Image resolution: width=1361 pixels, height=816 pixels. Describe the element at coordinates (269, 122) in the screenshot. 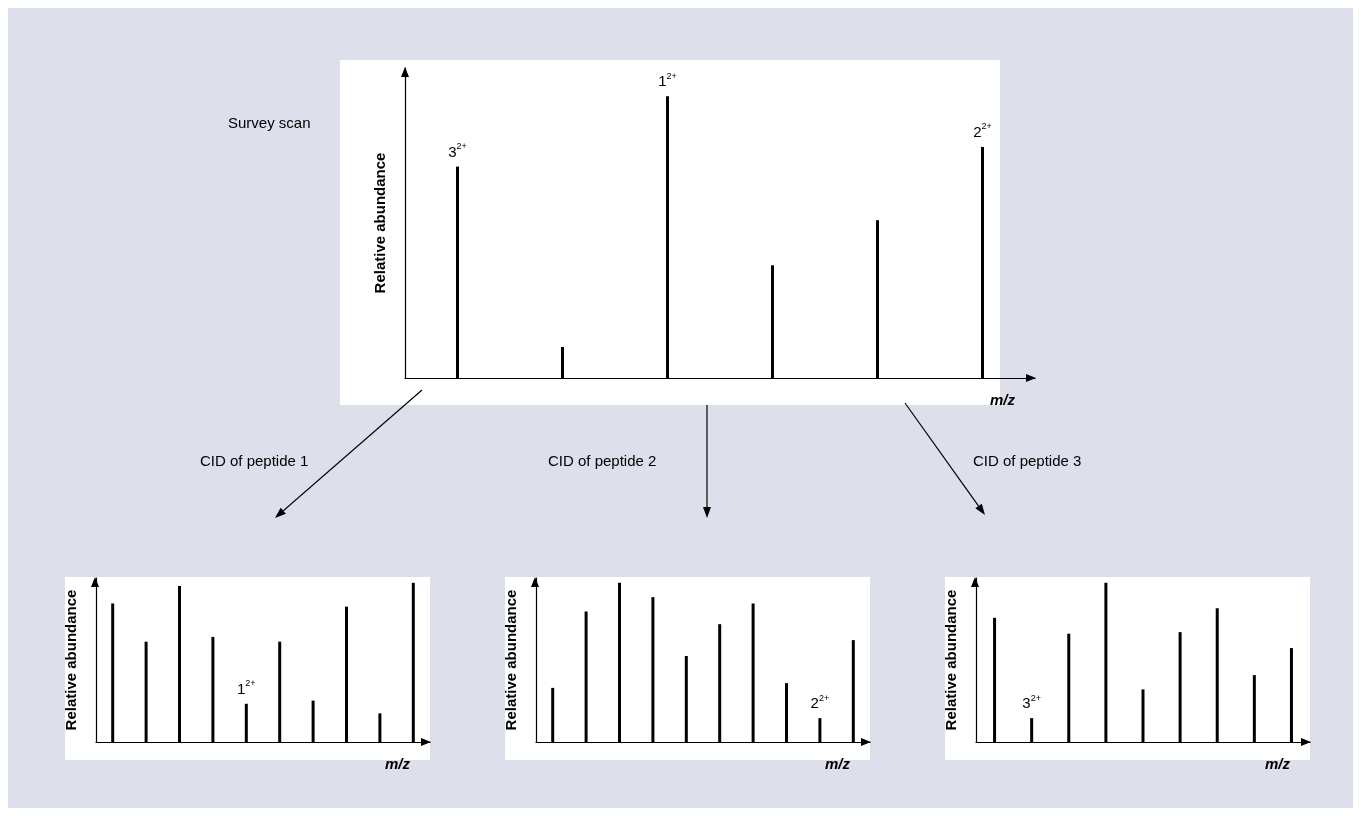

I see `text: Survey scan` at that location.